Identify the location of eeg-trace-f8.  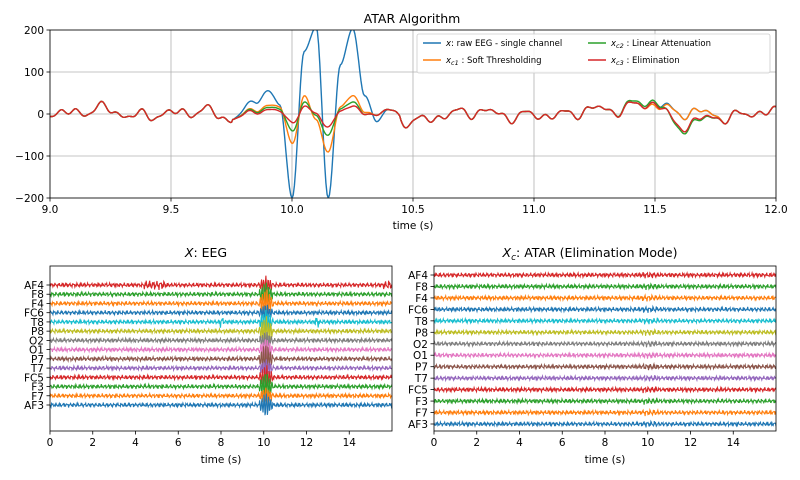
(605, 286).